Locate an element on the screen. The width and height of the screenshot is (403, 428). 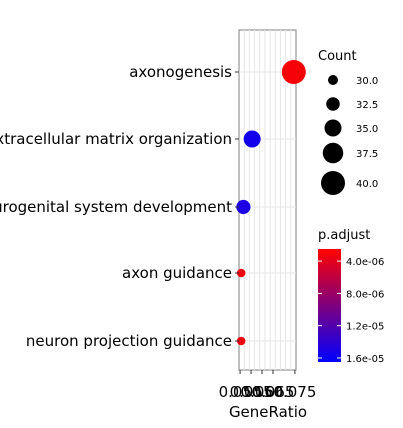
x-tick-label: 0.075 is located at coordinates (294, 392).